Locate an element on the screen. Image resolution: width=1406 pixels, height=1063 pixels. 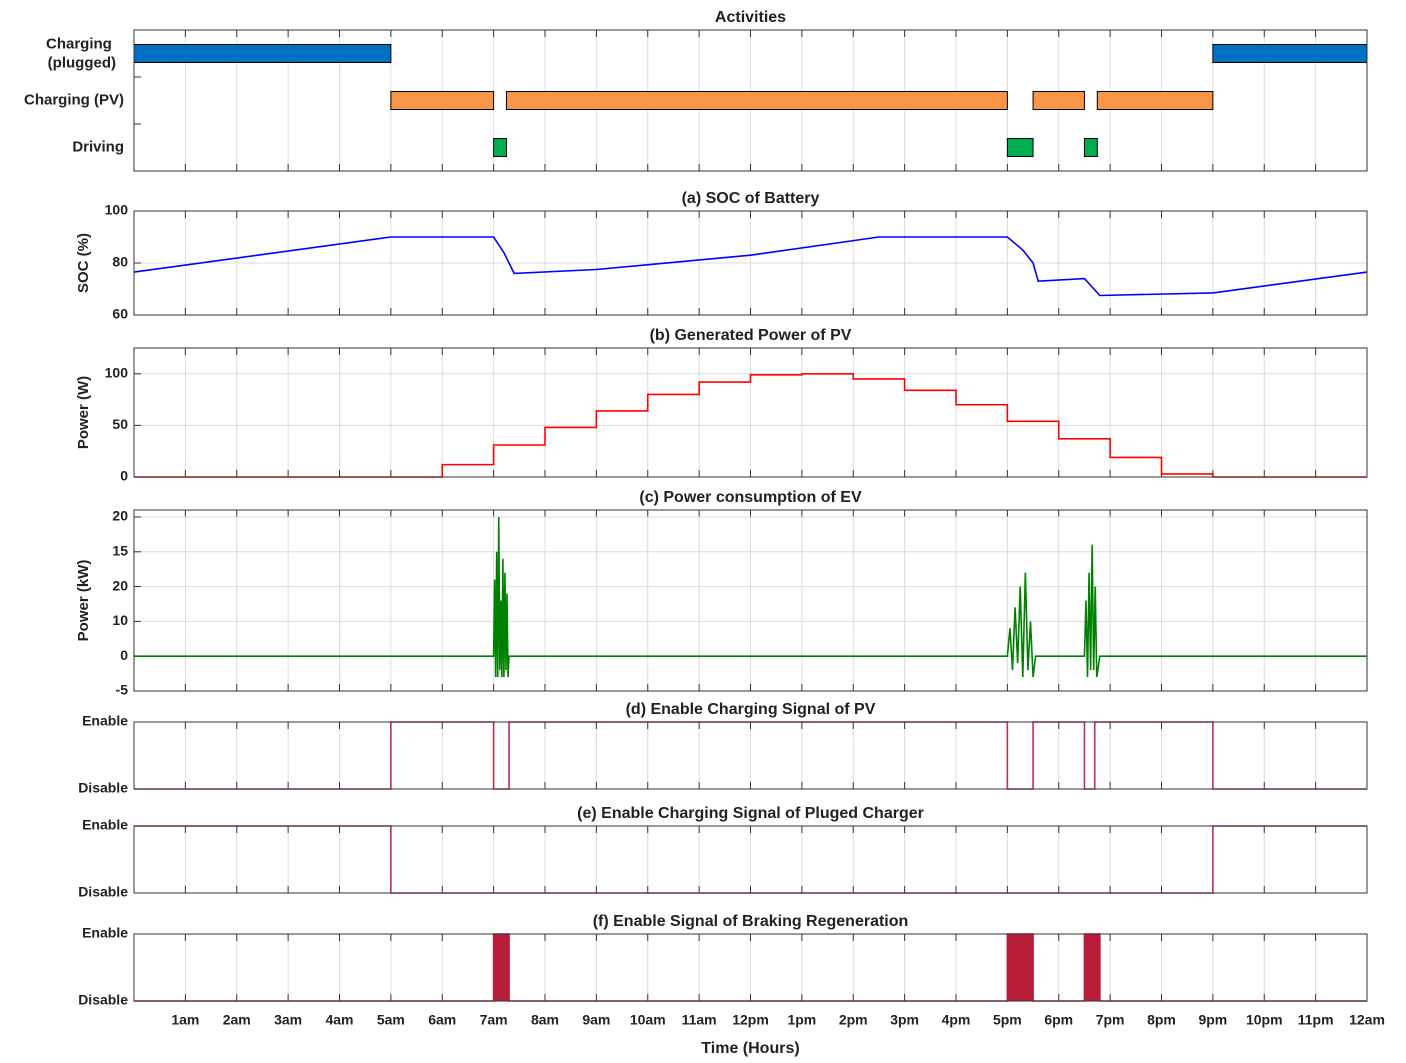
y-tick-label: -5 is located at coordinates (122, 690).